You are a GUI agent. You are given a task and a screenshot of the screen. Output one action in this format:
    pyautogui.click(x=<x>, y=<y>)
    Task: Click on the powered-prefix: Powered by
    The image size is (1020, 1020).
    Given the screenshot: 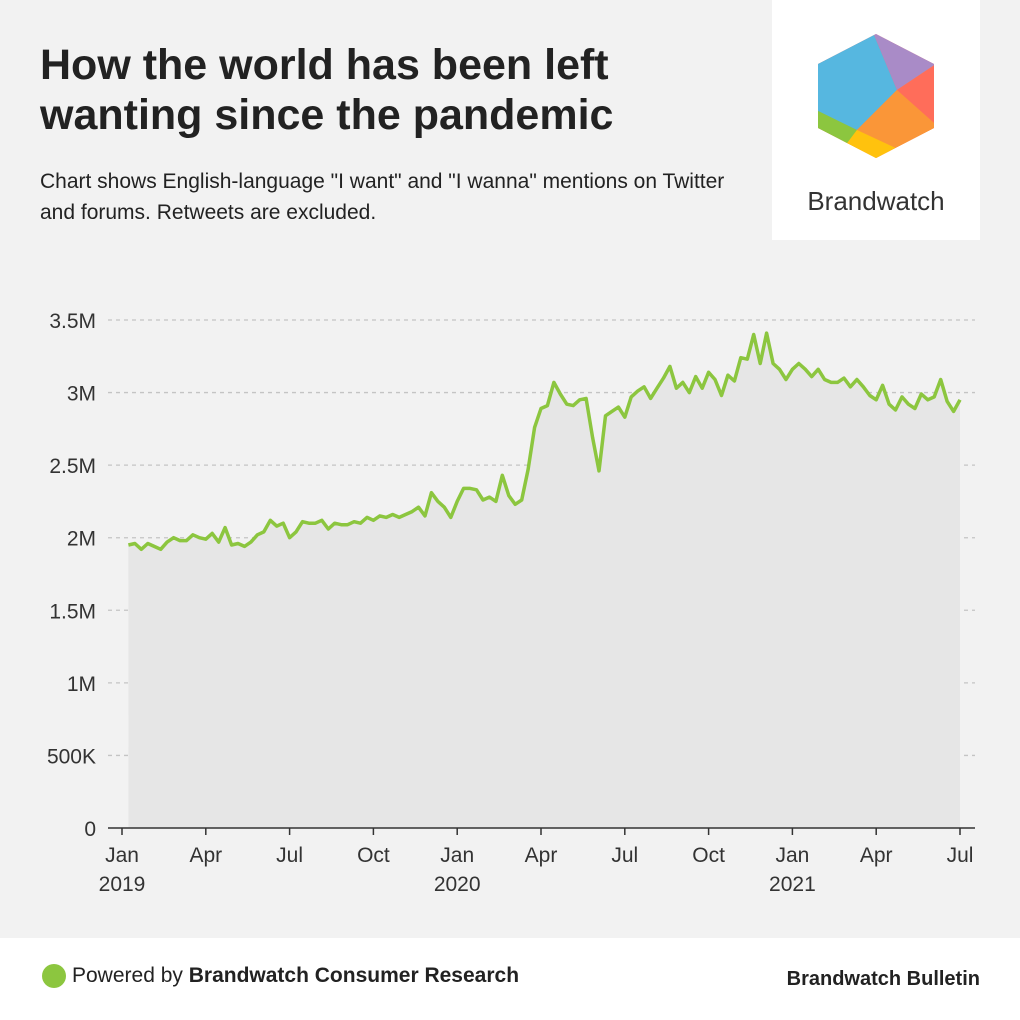 What is the action you would take?
    pyautogui.click(x=127, y=975)
    